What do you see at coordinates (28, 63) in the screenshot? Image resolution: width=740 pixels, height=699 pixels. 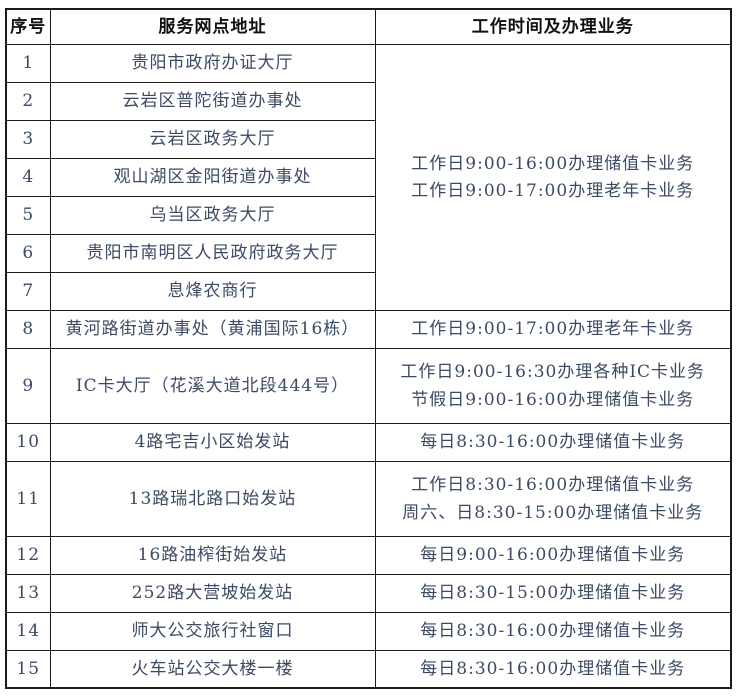 I see `row-number-cell: 1` at bounding box center [28, 63].